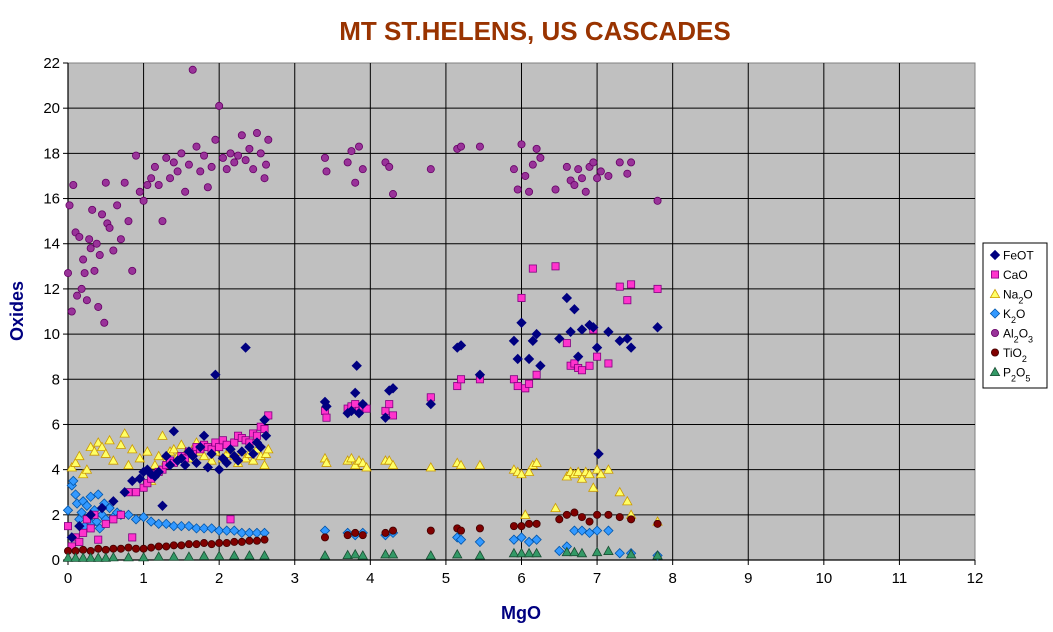  Describe the element at coordinates (823, 578) in the screenshot. I see `x-tick-label: 10` at that location.